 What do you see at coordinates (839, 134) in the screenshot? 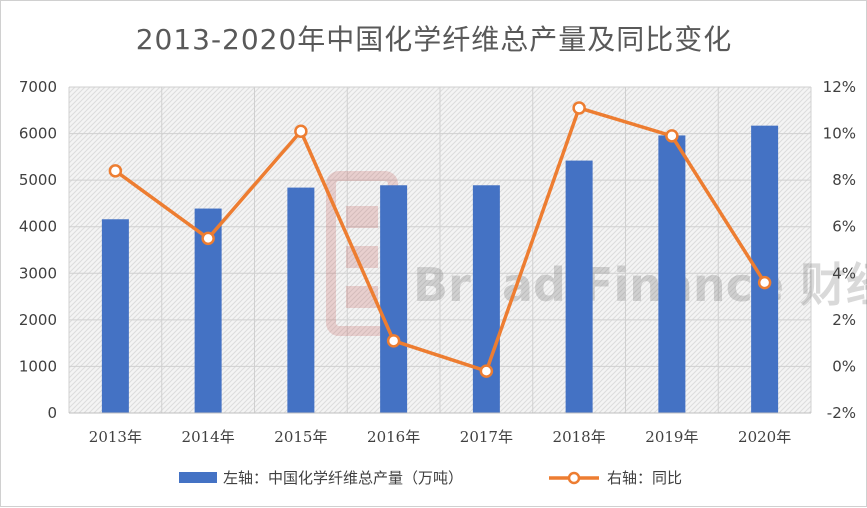
I see `y-right-tick-label: 10%` at bounding box center [839, 134].